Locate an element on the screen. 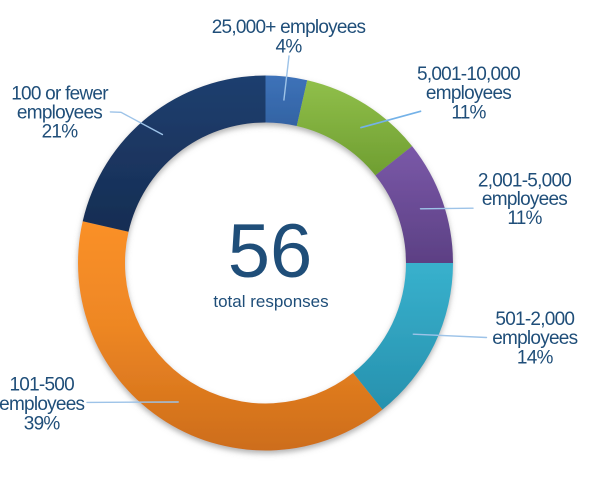 The height and width of the screenshot is (479, 600). svg-text: 2,001-5,000 is located at coordinates (524, 180).